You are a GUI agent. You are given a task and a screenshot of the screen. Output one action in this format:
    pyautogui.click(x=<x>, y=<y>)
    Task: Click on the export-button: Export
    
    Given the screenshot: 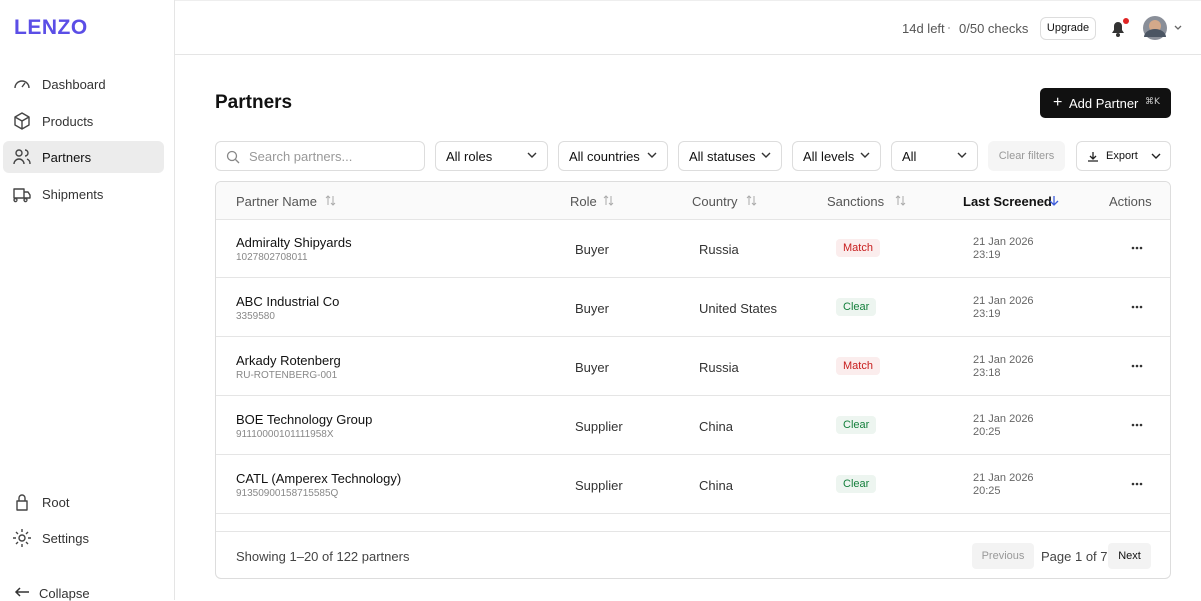 What is the action you would take?
    pyautogui.click(x=1123, y=156)
    